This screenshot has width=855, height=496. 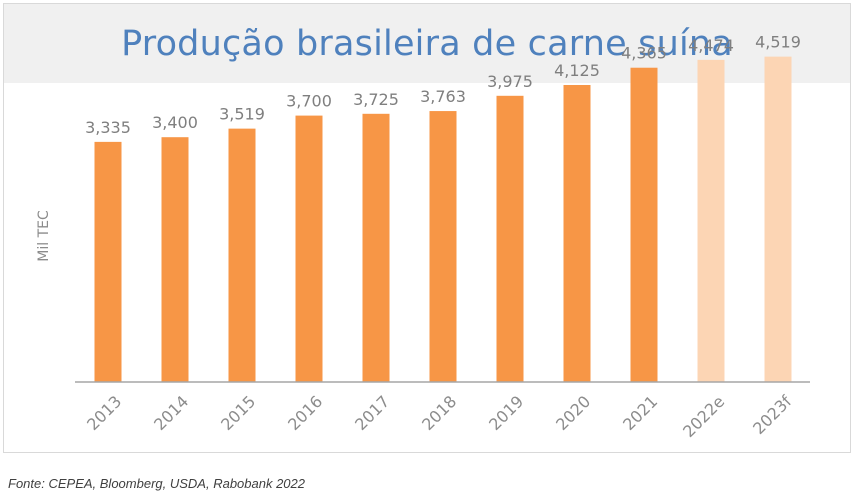 I want to click on chart-title: Produção brasileira de carne suína, so click(x=427, y=43).